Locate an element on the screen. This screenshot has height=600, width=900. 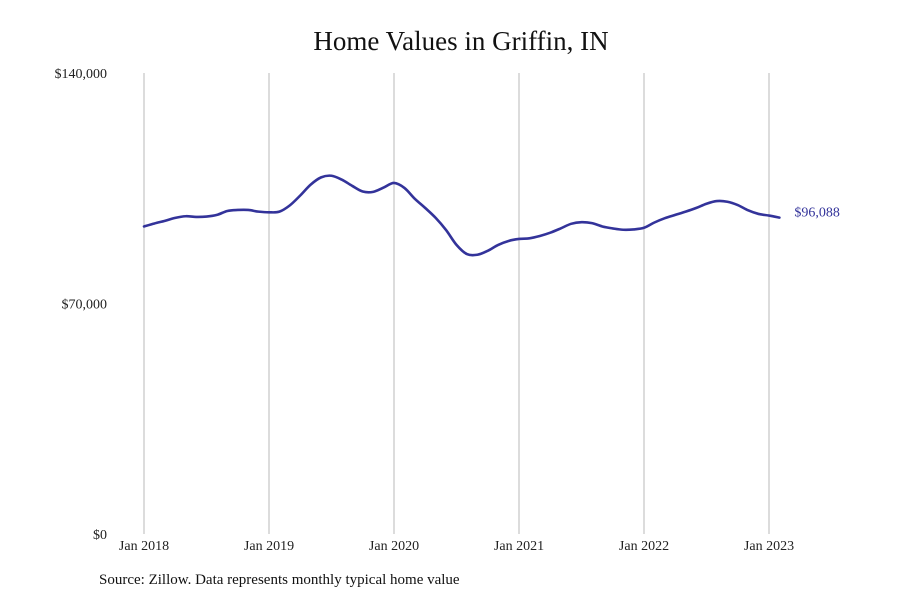
y-axis-tick-labels: $0 $70,000 $140,000 is located at coordinates (81, 305).